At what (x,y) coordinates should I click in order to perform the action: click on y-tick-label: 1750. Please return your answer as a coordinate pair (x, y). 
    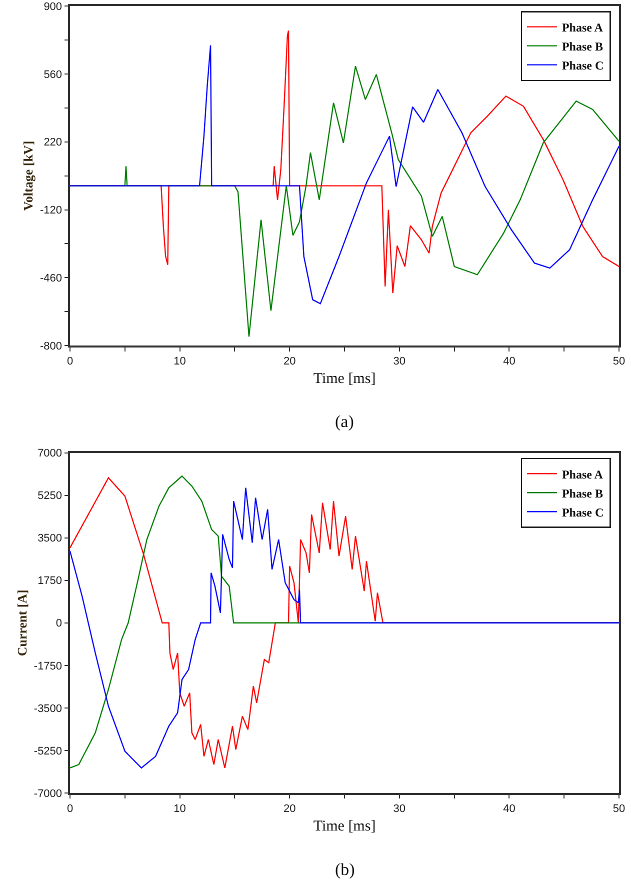
    Looking at the image, I should click on (50, 581).